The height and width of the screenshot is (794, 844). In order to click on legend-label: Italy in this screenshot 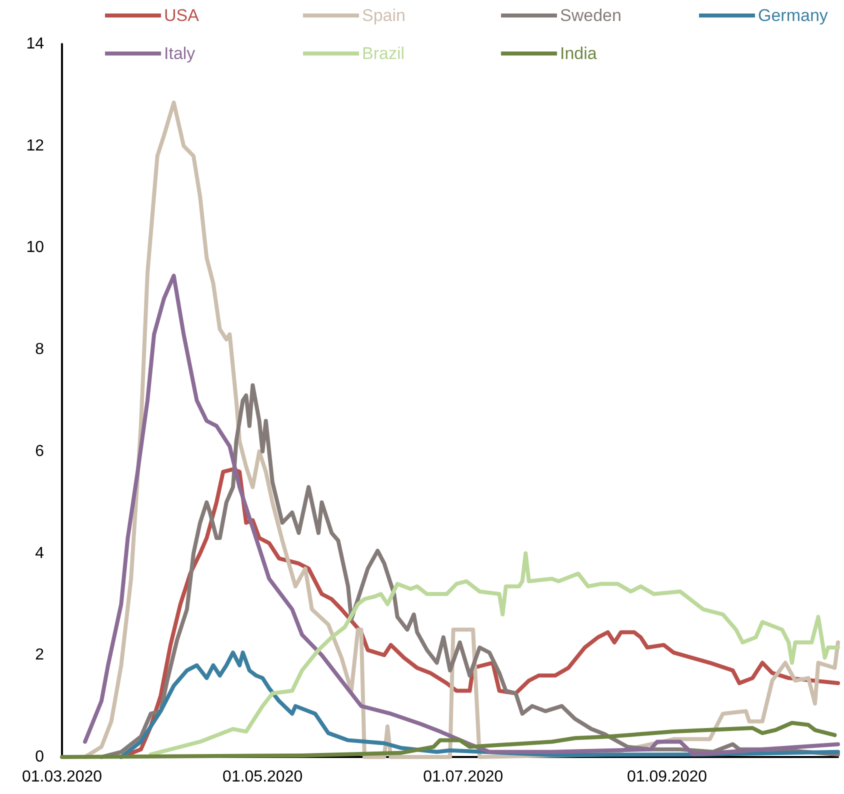, I will do `click(180, 53)`.